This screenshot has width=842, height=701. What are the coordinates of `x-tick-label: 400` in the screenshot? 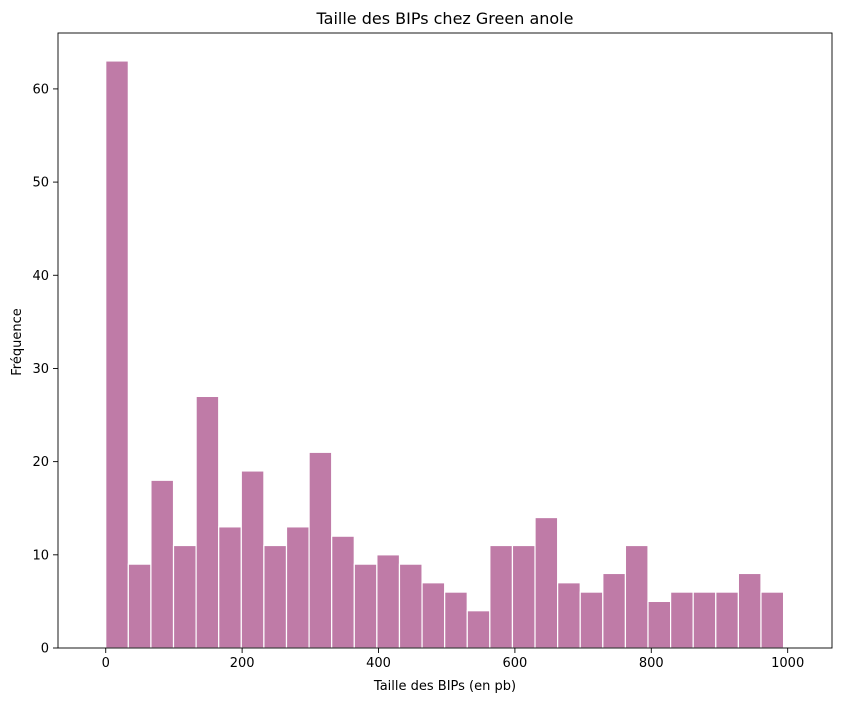 It's located at (378, 663).